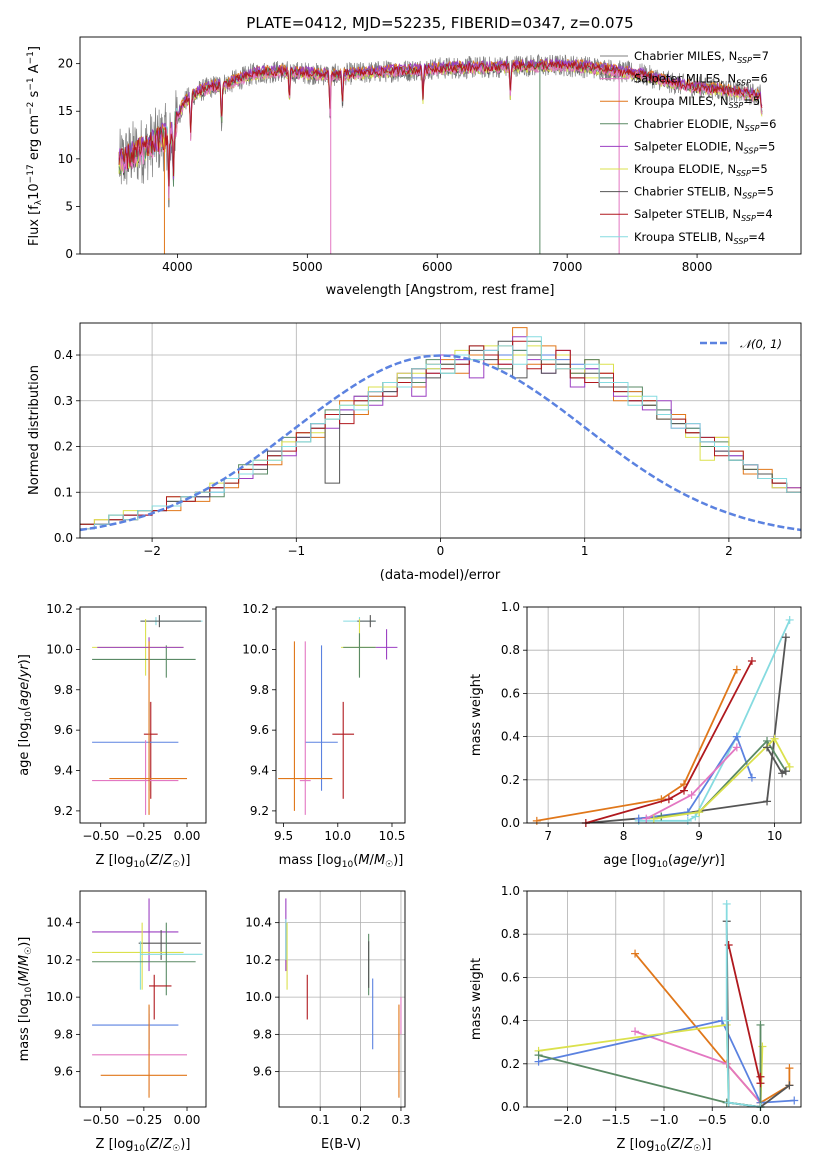 This screenshot has width=819, height=1170. I want to click on age-vs-mass-points, so click(338, 715).